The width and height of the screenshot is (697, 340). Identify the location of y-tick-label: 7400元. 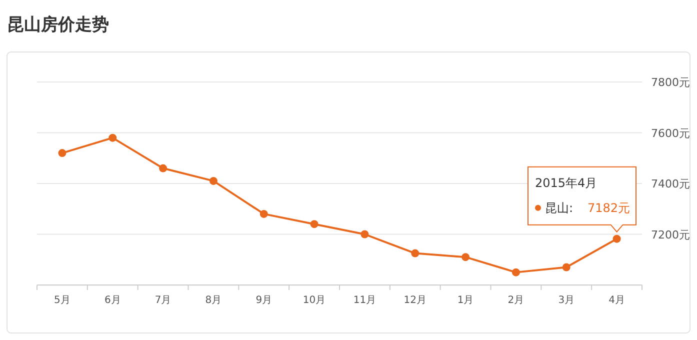
(670, 184).